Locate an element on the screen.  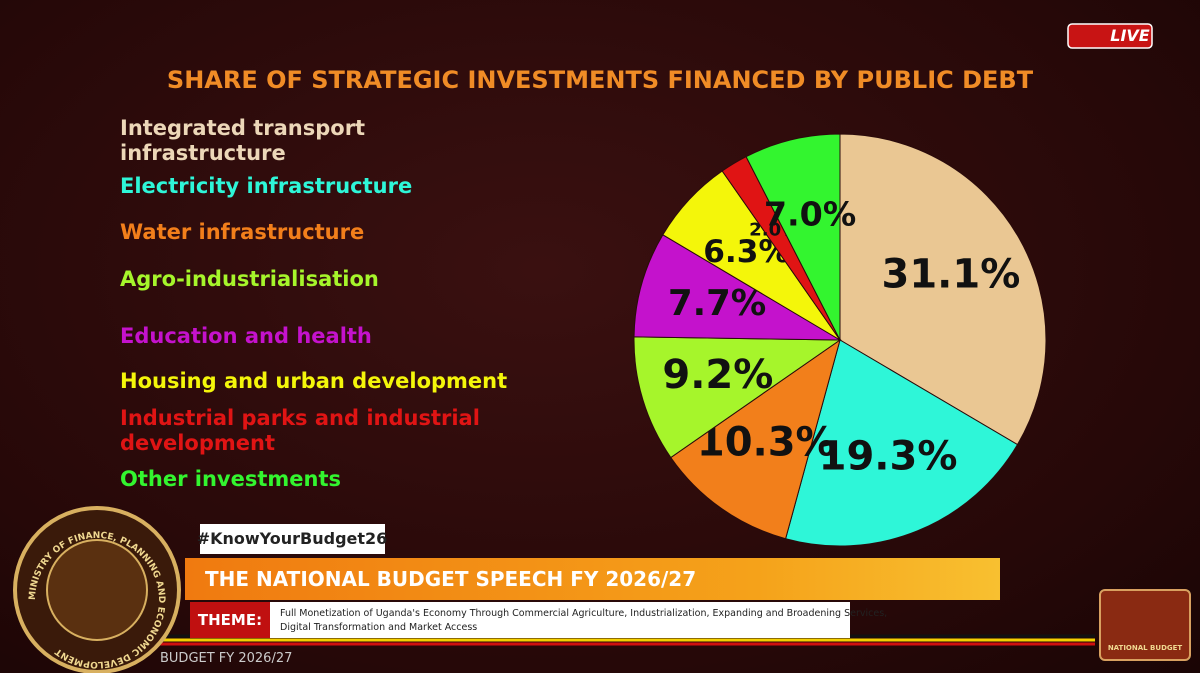
legend-entry: Electricity infrastructure is located at coordinates (266, 186).